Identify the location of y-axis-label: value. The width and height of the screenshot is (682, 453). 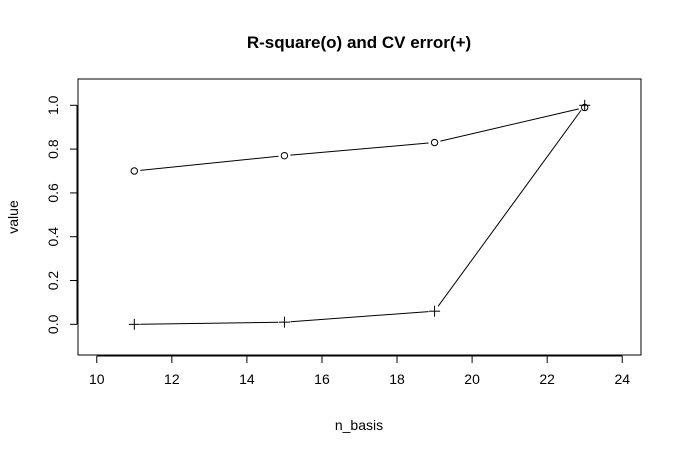
(13, 217).